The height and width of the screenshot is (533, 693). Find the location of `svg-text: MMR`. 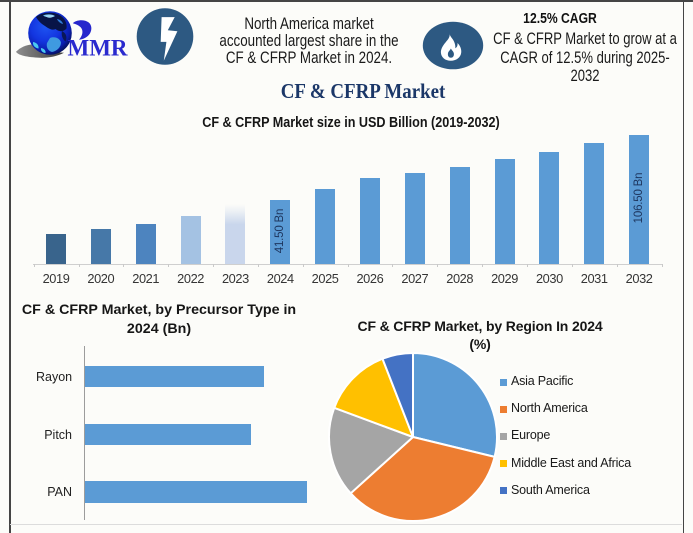

svg-text: MMR is located at coordinates (98, 48).